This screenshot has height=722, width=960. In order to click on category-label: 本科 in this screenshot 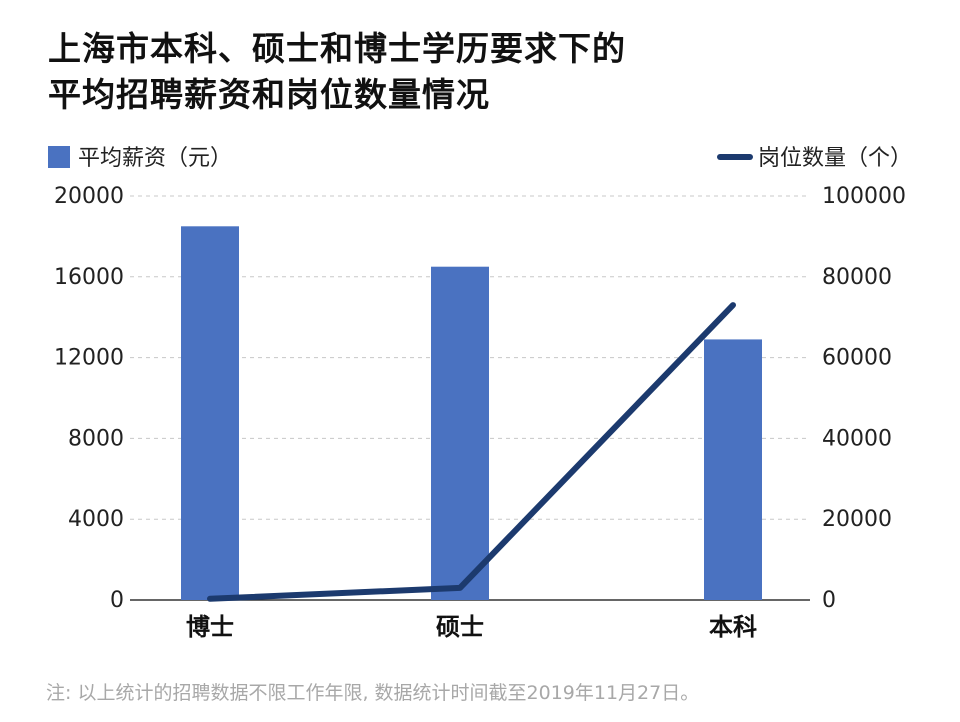, I will do `click(733, 627)`.